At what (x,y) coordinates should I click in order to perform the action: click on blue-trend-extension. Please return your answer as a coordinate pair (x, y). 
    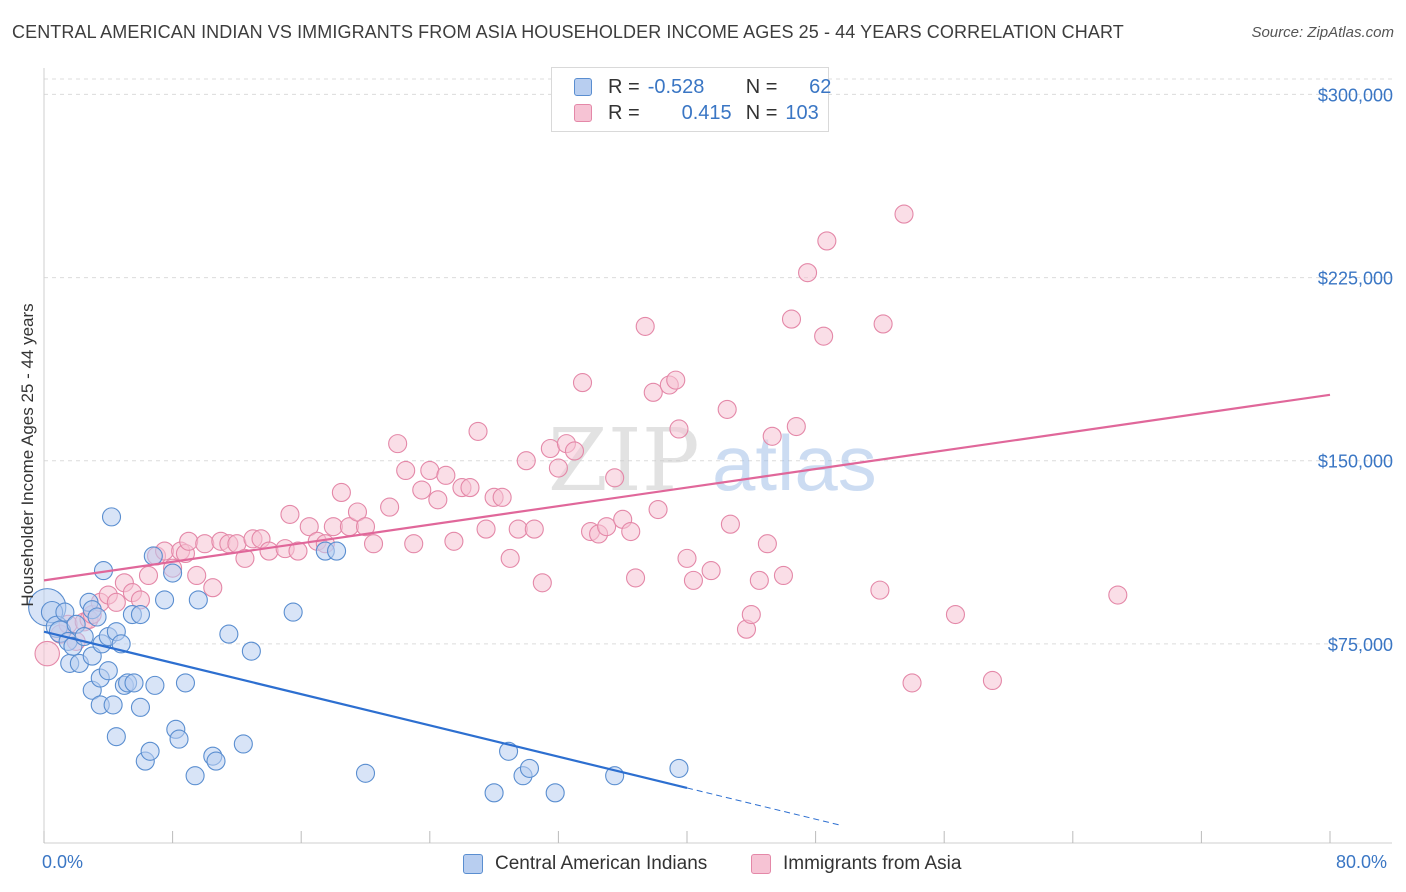
    Looking at the image, I should click on (763, 806).